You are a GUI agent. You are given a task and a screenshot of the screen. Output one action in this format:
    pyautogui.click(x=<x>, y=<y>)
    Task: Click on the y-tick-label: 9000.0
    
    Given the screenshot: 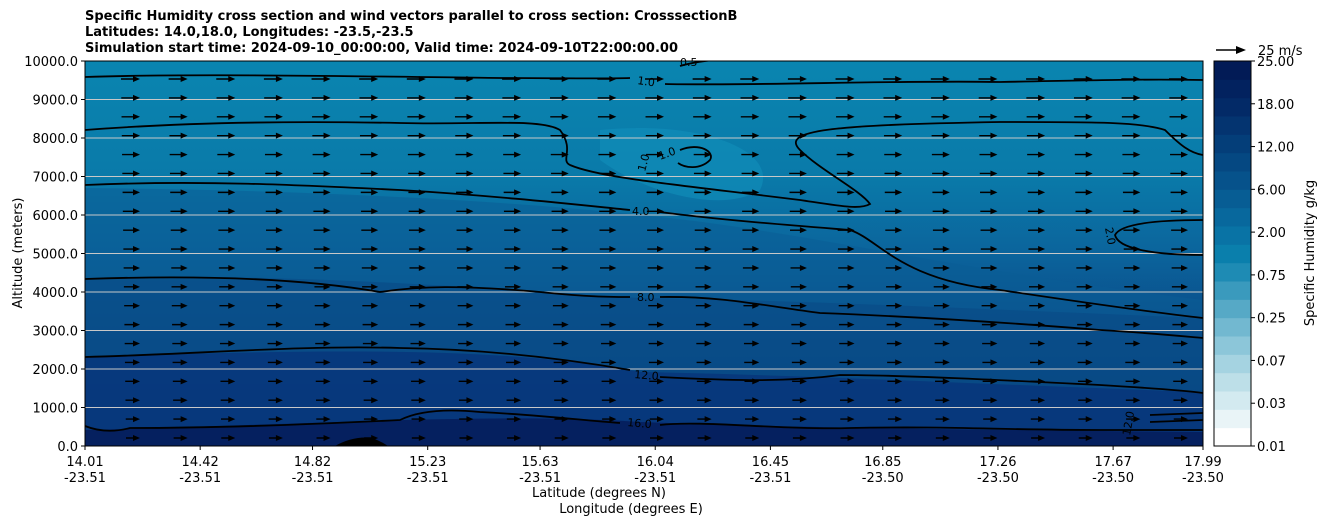 What is the action you would take?
    pyautogui.click(x=56, y=101)
    